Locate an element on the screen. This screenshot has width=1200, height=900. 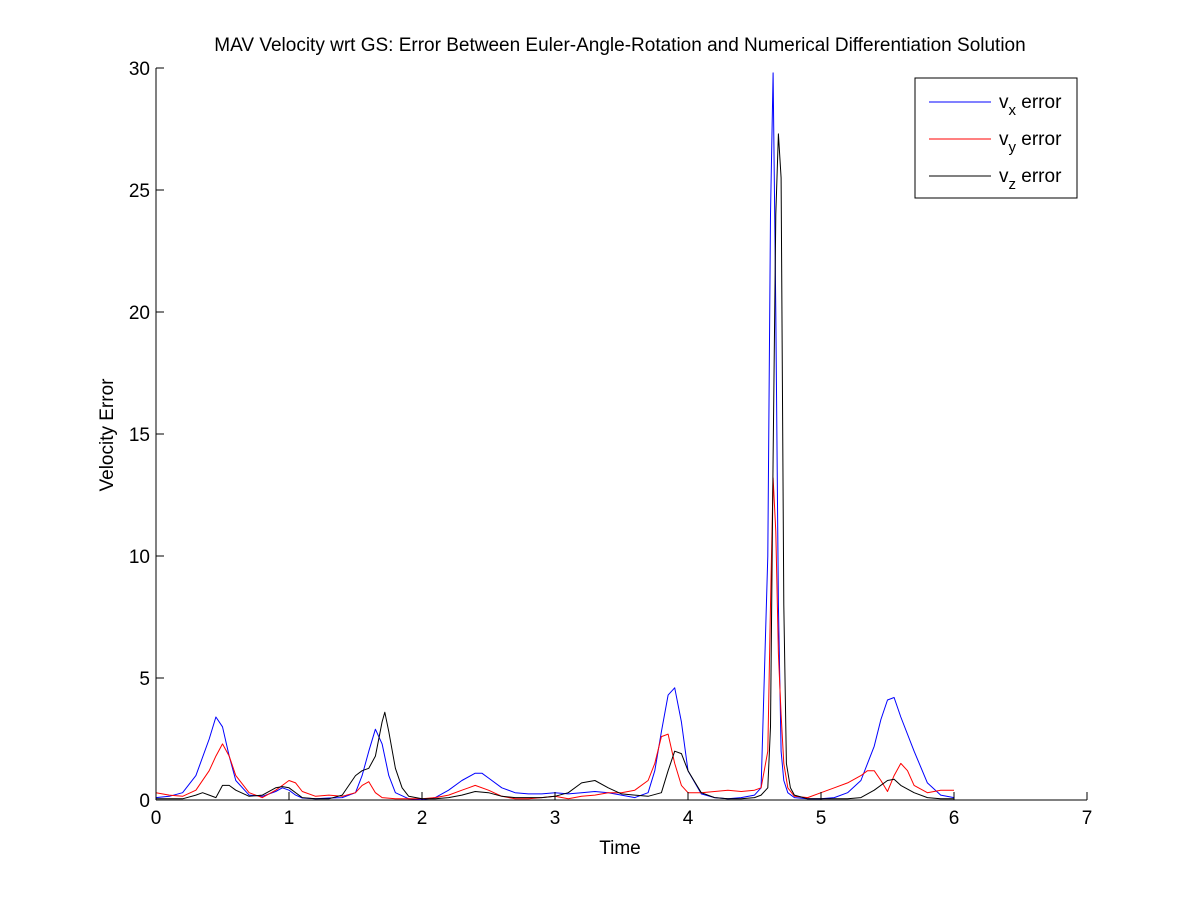
x-tick-label: 7 is located at coordinates (1087, 818).